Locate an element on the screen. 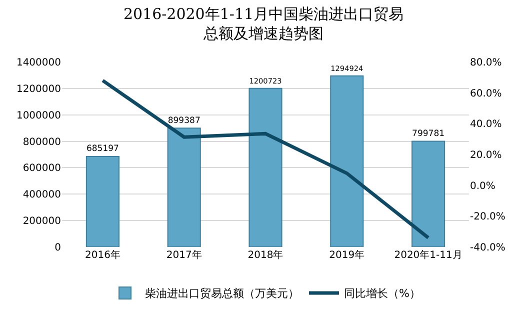 The image size is (527, 320). x-tick-label: 2019年 is located at coordinates (347, 255).